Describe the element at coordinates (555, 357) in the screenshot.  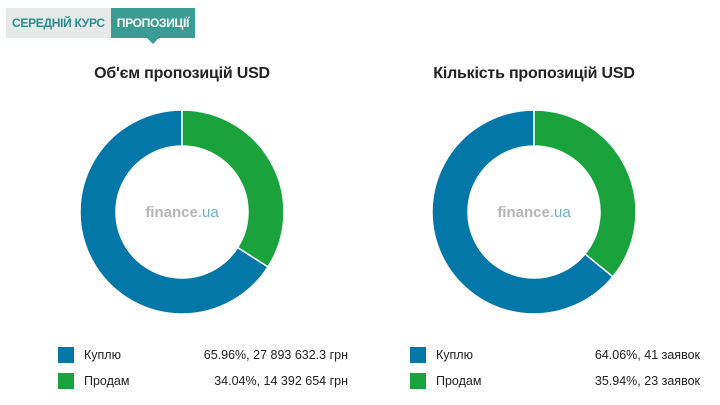
I see `legend-item-buy: Куплю 64.06%, 41 заявок` at that location.